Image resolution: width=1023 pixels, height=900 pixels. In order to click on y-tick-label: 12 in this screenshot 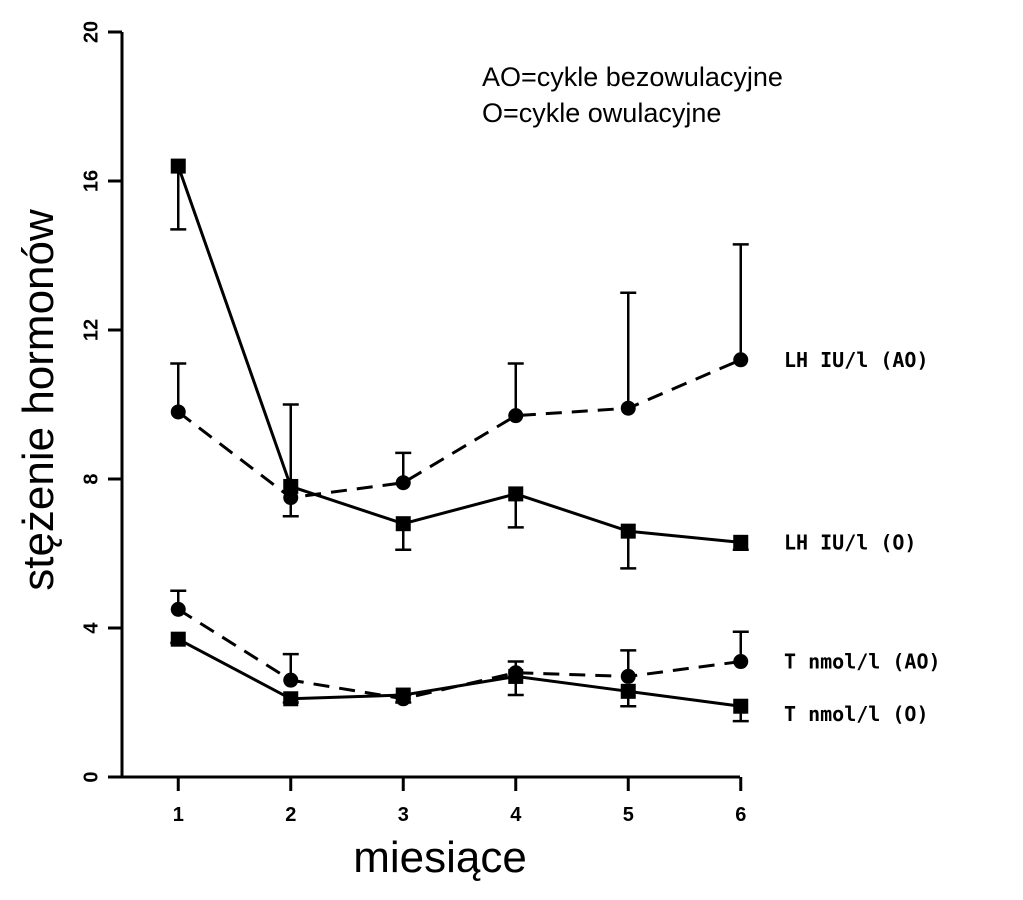, I will do `click(91, 330)`.